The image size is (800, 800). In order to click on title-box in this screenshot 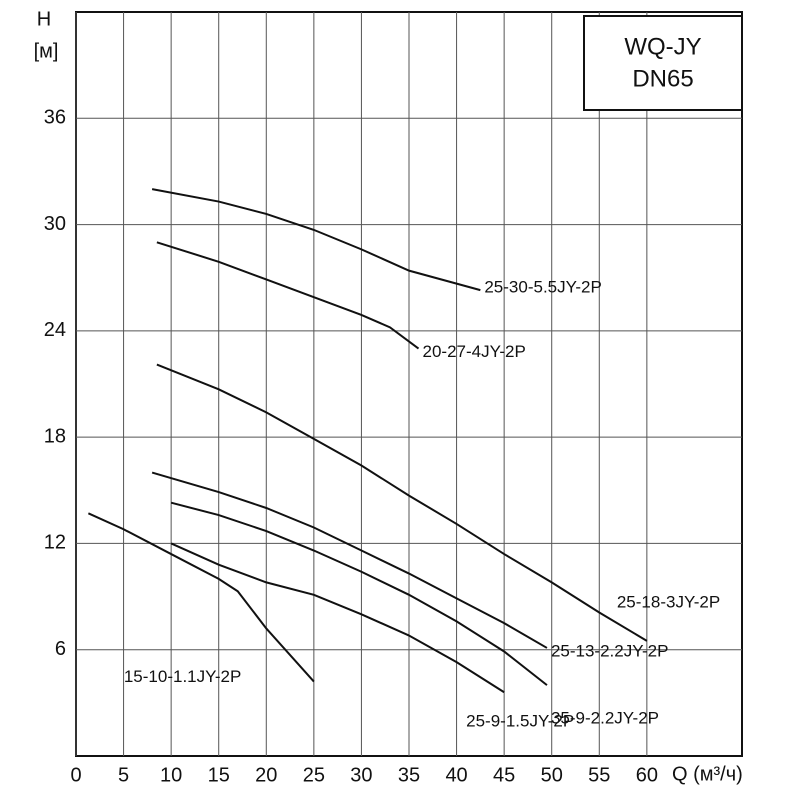, I will do `click(663, 63)`.